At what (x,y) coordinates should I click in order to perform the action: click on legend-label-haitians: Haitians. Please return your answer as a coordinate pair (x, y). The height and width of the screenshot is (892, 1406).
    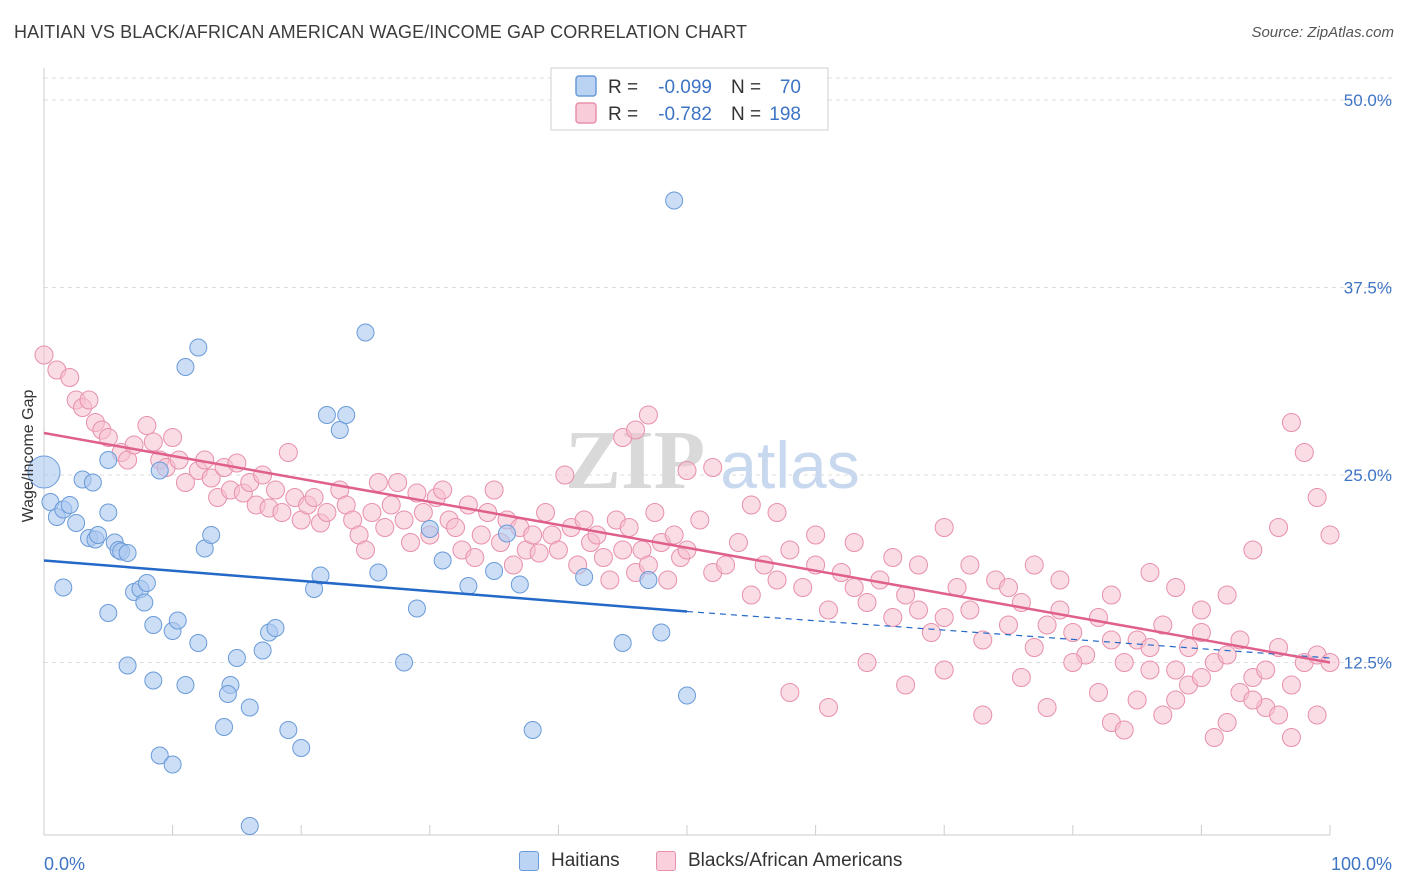
    Looking at the image, I should click on (585, 860).